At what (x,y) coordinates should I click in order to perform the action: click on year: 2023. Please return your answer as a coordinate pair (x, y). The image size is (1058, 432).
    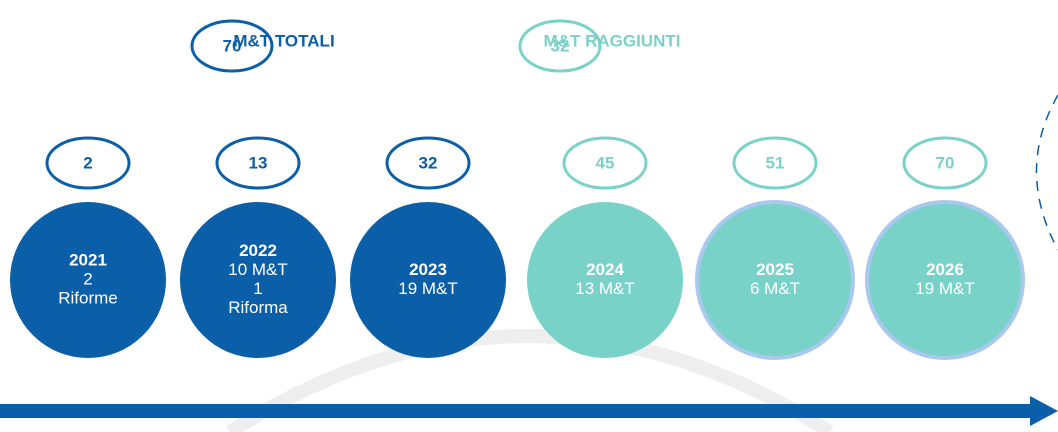
    Looking at the image, I should click on (428, 269).